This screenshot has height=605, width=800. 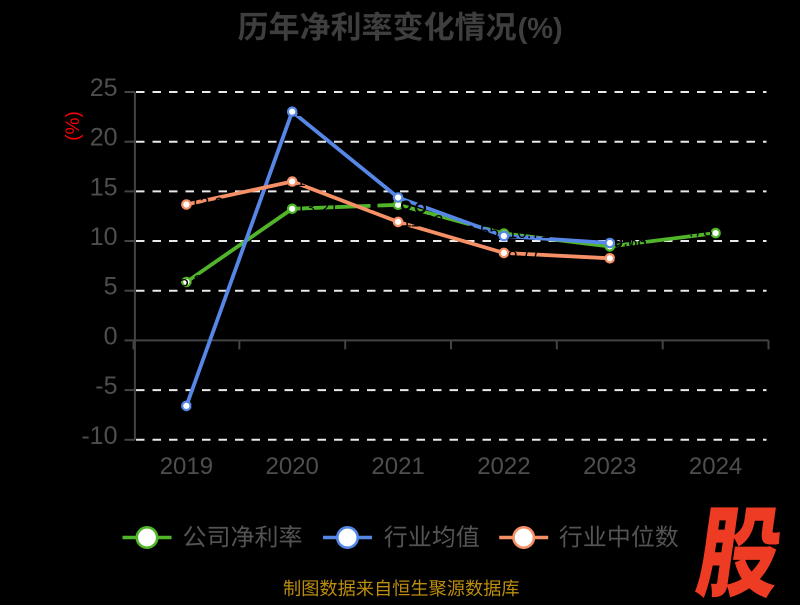 What do you see at coordinates (524, 251) in the screenshot?
I see `svg-text: 8.77` at bounding box center [524, 251].